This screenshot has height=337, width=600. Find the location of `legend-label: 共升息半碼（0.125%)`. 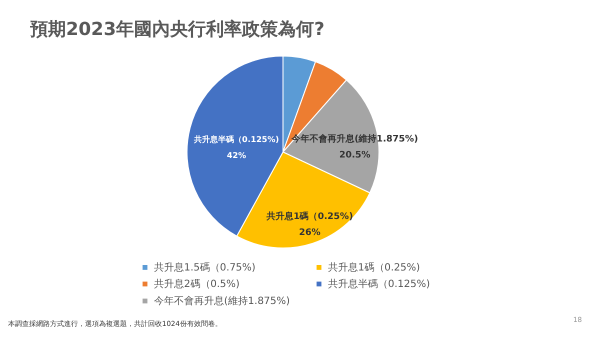

legend-label: 共升息半碼（0.125%) is located at coordinates (379, 284).